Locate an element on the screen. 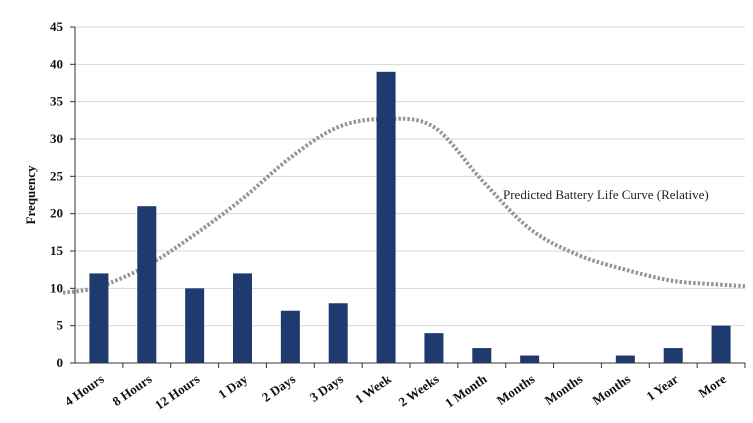 This screenshot has width=753, height=423. x-tick-label: 1 Year is located at coordinates (662, 387).